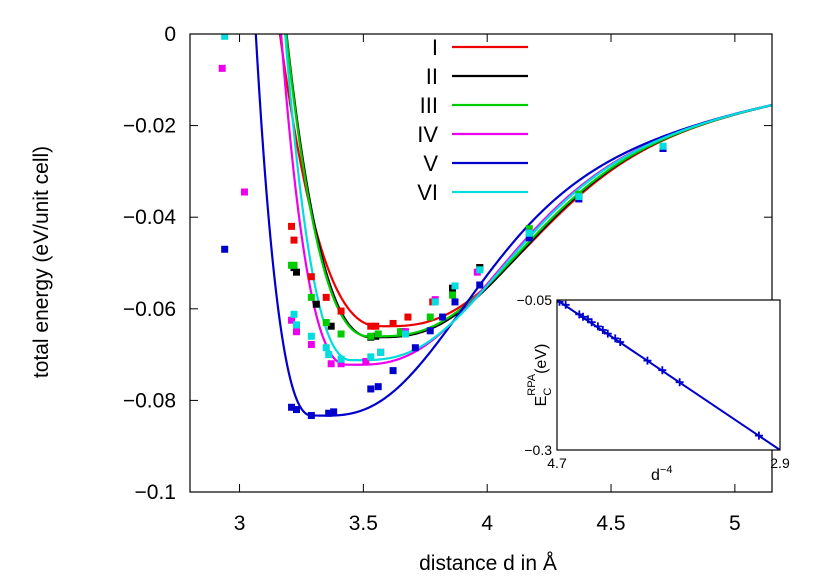 The height and width of the screenshot is (581, 830). Describe the element at coordinates (661, 474) in the screenshot. I see `inset-x-label: d−4` at that location.